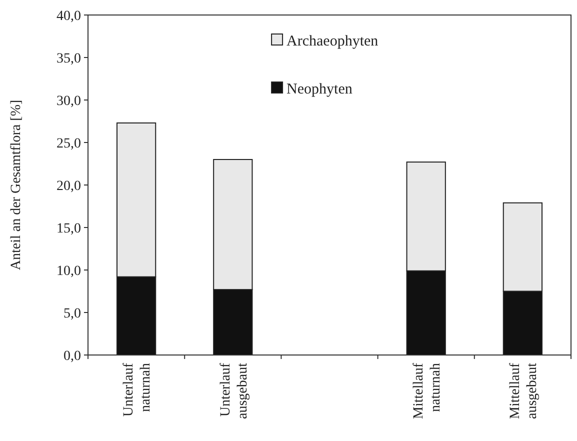 Image resolution: width=577 pixels, height=441 pixels. Describe the element at coordinates (68, 186) in the screenshot. I see `y-tick-label: 20,0` at that location.